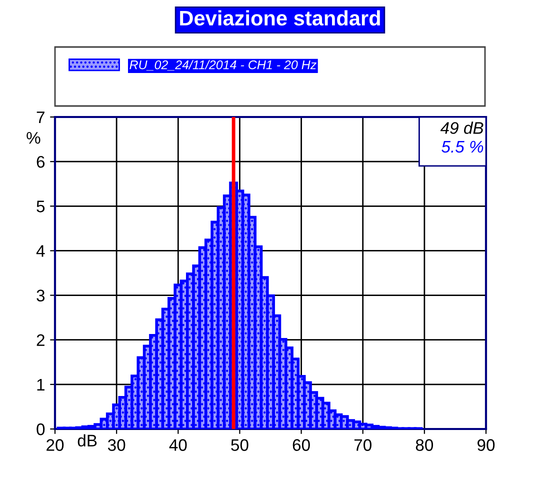 This screenshot has width=559, height=481. I want to click on x-tick-label: 80, so click(425, 445).